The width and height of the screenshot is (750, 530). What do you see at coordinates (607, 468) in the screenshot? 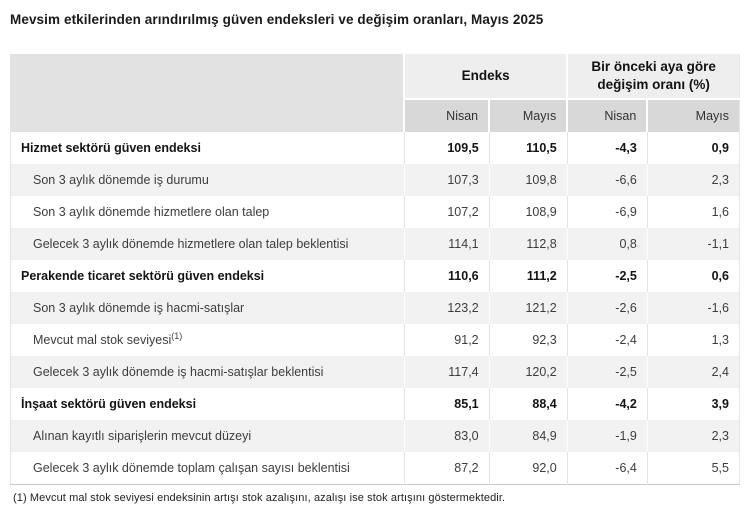
I see `value-cell: -6,4` at bounding box center [607, 468].